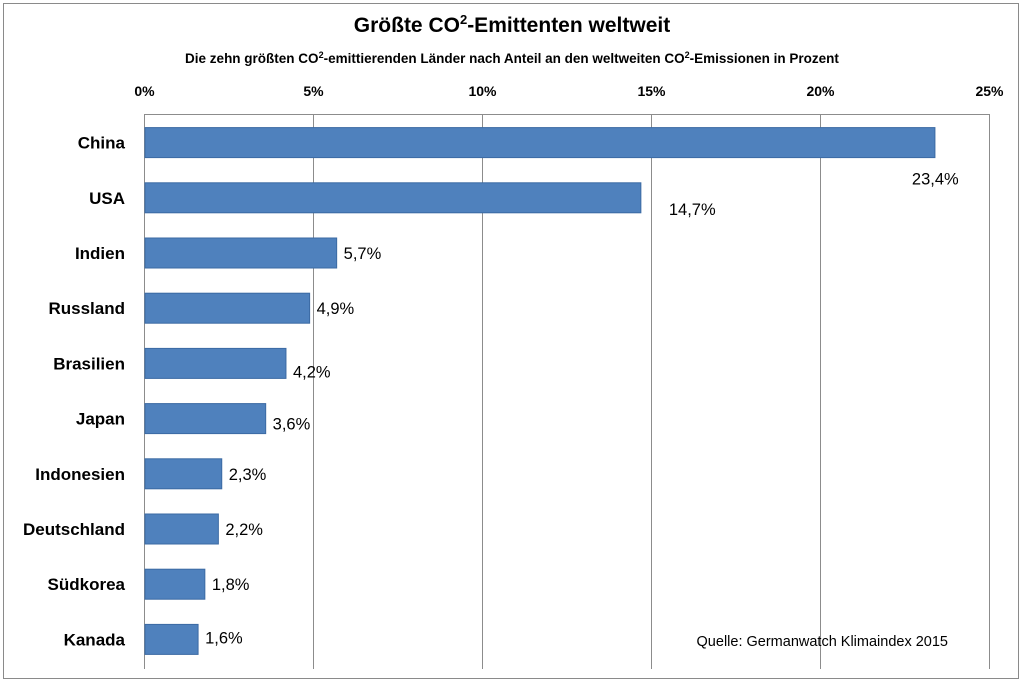 The width and height of the screenshot is (1024, 684). Describe the element at coordinates (482, 91) in the screenshot. I see `x-tick-label: 10%` at that location.